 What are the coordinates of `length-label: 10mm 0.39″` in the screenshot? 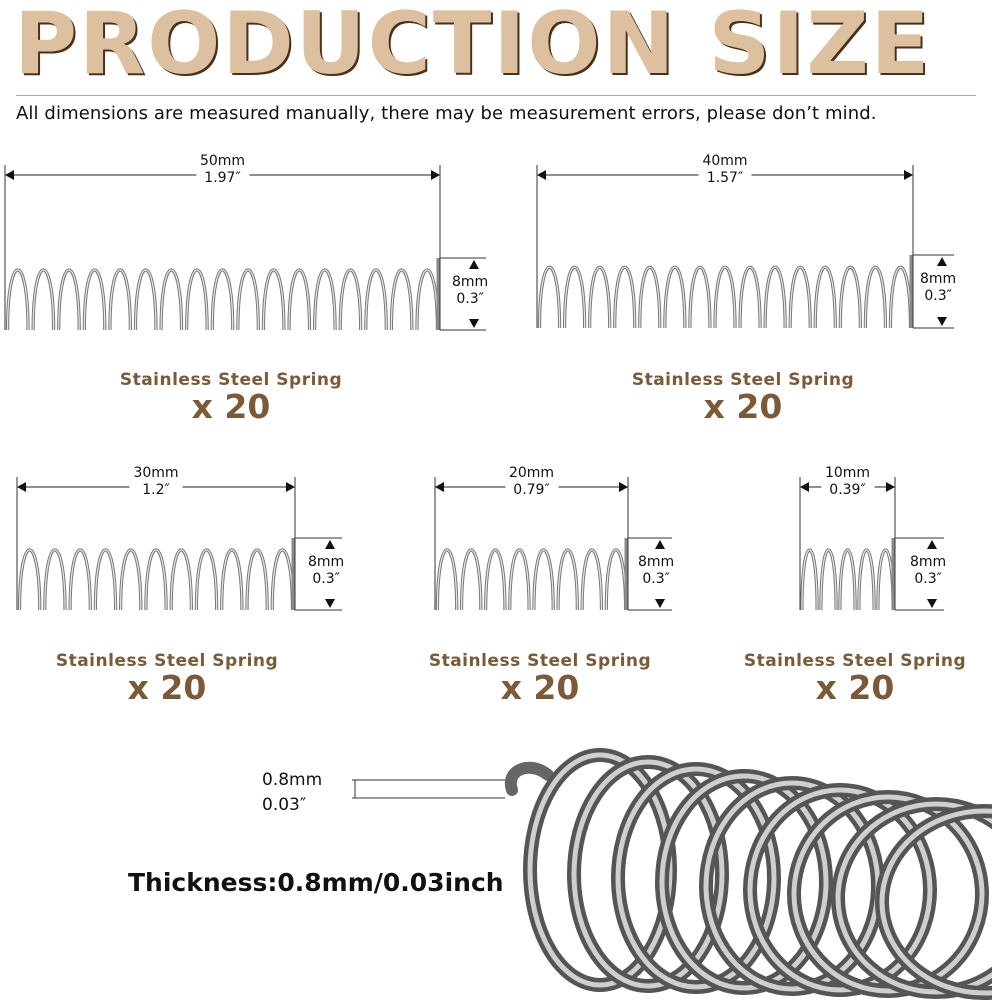 It's located at (847, 482).